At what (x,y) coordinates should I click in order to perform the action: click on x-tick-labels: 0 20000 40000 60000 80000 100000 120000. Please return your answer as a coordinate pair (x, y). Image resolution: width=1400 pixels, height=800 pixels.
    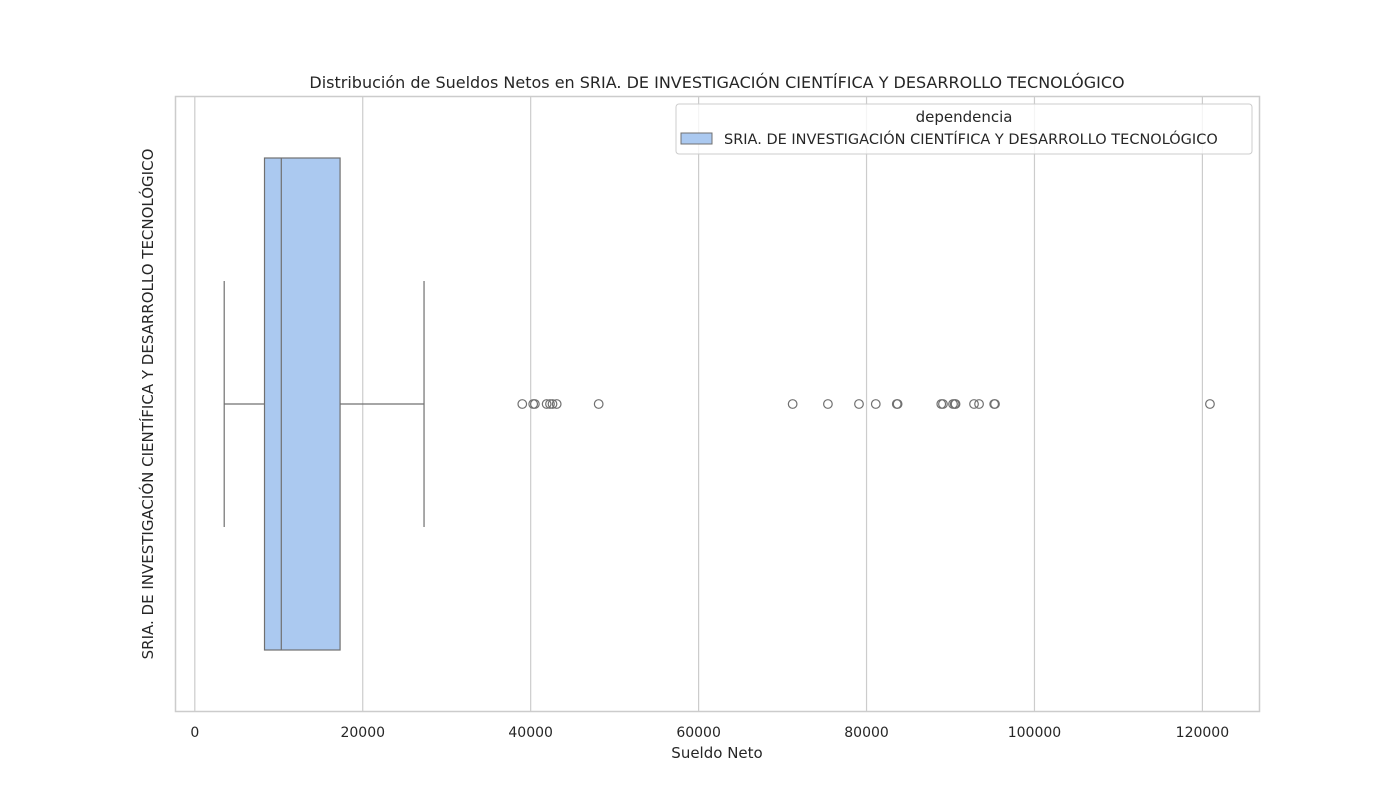
    Looking at the image, I should click on (709, 733).